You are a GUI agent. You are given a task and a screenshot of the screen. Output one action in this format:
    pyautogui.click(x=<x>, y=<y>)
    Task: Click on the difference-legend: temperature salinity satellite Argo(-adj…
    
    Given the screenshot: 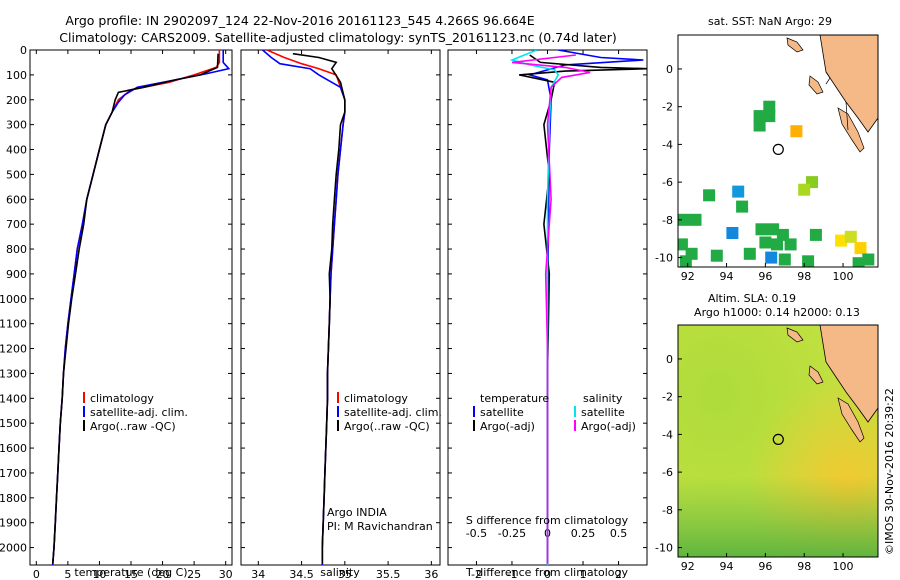 What is the action you would take?
    pyautogui.click(x=554, y=412)
    